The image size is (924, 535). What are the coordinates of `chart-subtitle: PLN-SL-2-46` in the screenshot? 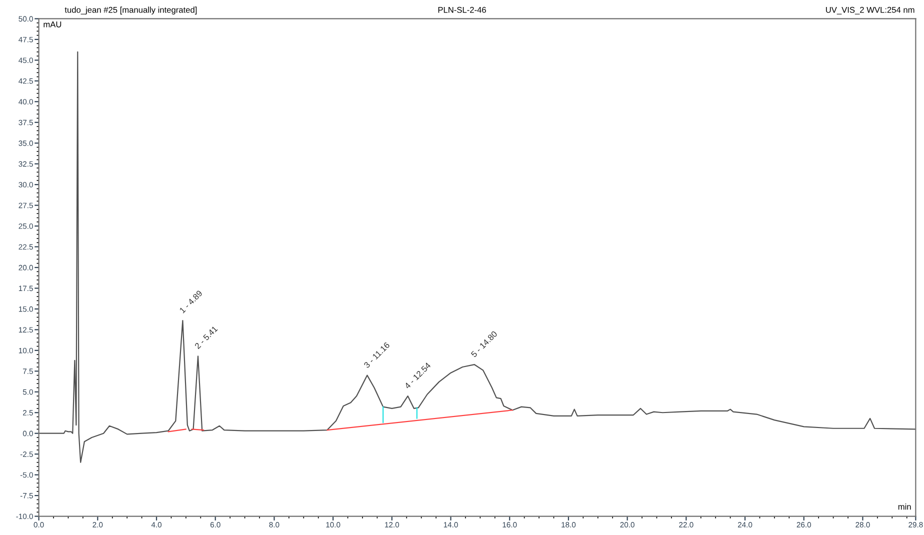 It's located at (462, 9).